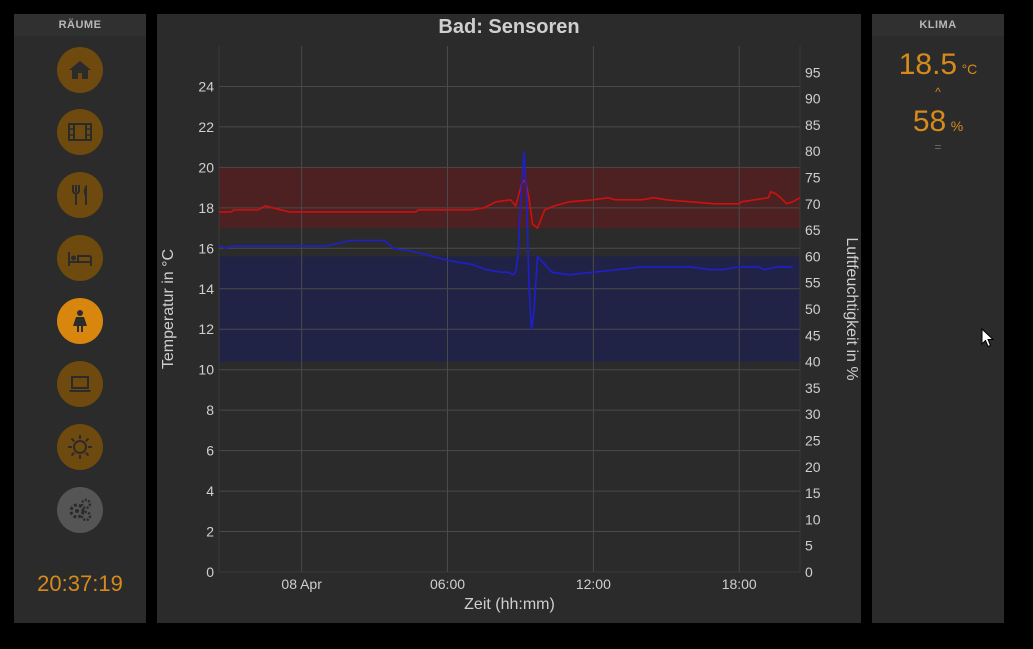 Image resolution: width=1033 pixels, height=649 pixels. Describe the element at coordinates (928, 64) in the screenshot. I see `temperature-value: 18.5` at that location.